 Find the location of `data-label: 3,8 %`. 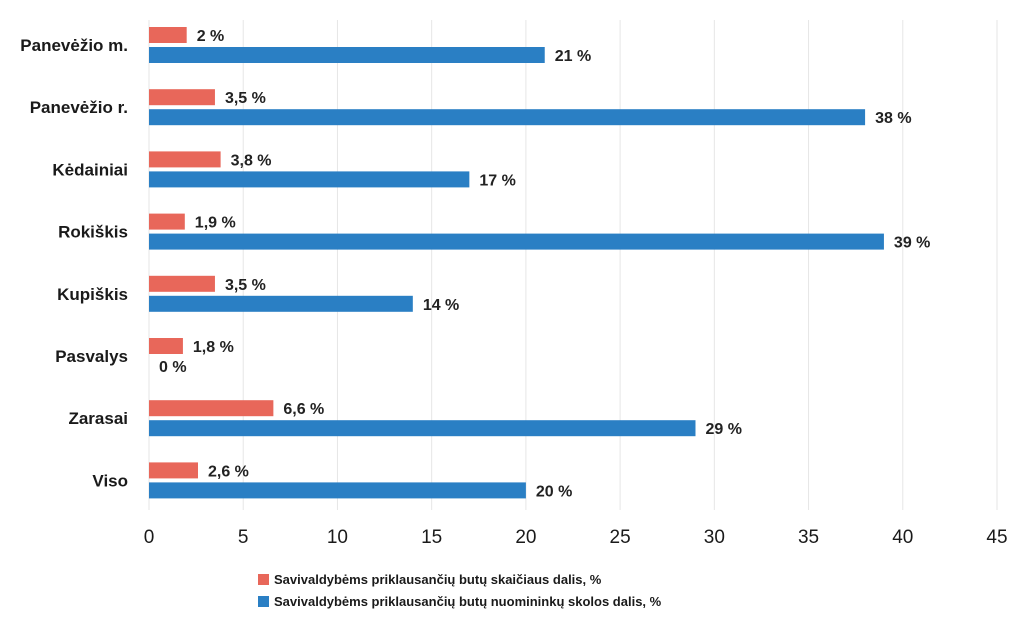

data-label: 3,8 % is located at coordinates (251, 160).